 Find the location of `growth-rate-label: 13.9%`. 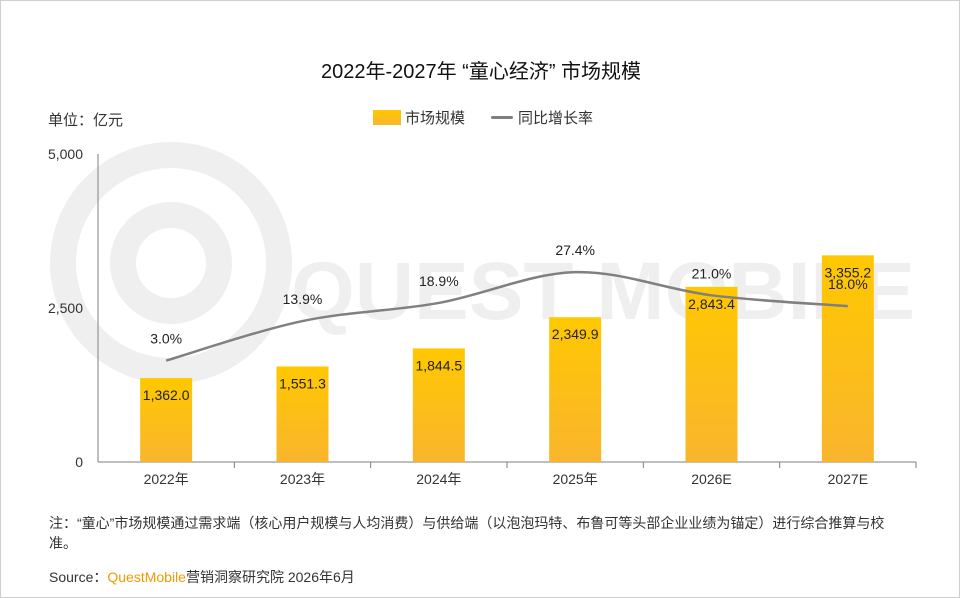

growth-rate-label: 13.9% is located at coordinates (303, 299).